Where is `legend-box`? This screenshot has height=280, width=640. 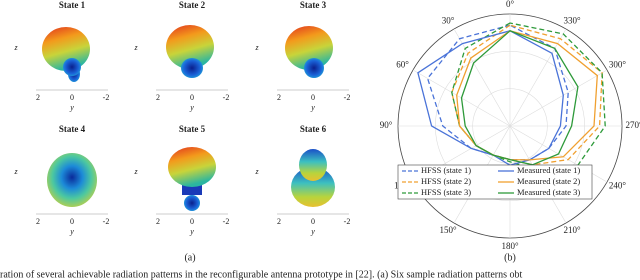
legend-box is located at coordinates (495, 182).